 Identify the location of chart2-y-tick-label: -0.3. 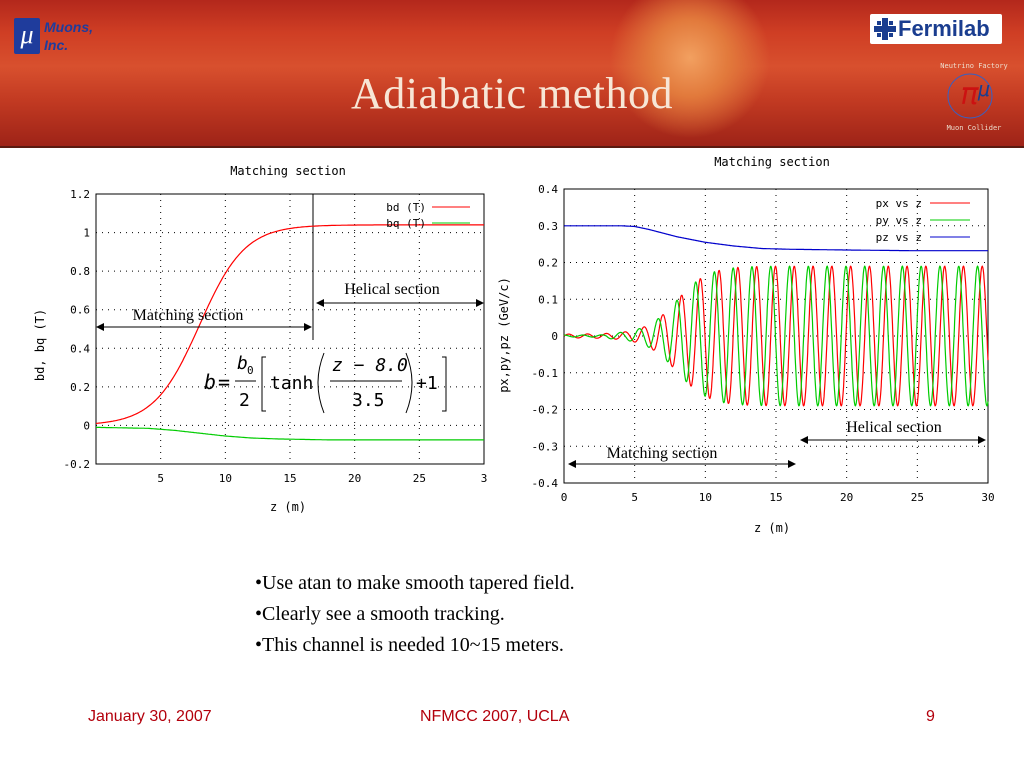
(545, 446).